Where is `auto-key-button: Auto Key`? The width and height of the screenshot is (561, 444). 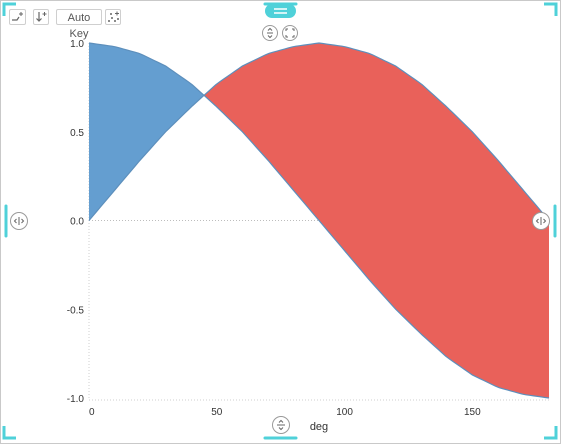
auto-key-button: Auto Key is located at coordinates (79, 24).